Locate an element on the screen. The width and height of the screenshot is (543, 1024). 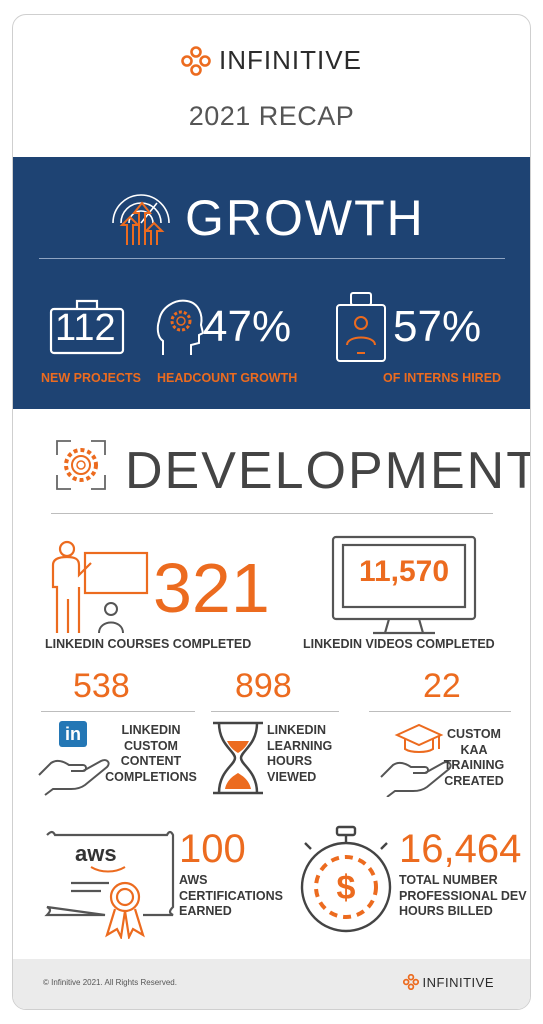
kaa-training-value: 22 is located at coordinates (442, 686).